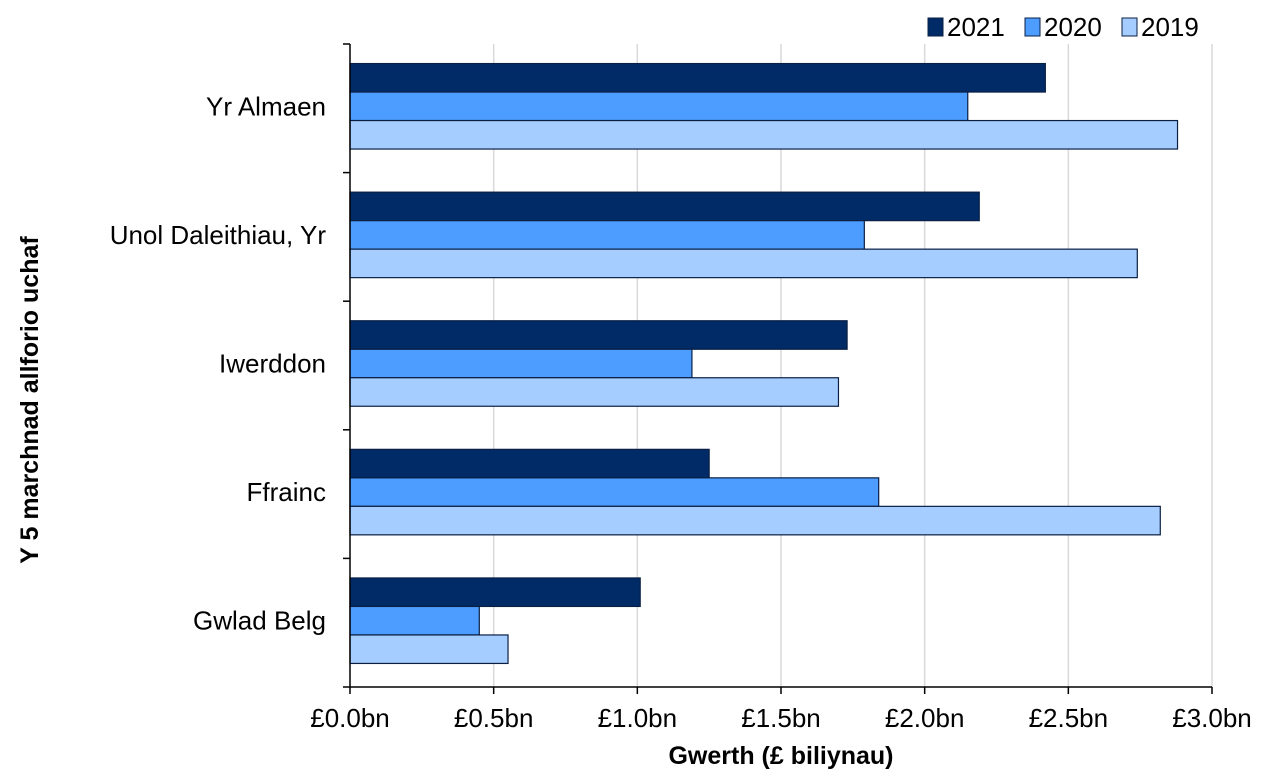 The image size is (1271, 771). Describe the element at coordinates (935, 27) in the screenshot. I see `legend-swatch-2021` at that location.